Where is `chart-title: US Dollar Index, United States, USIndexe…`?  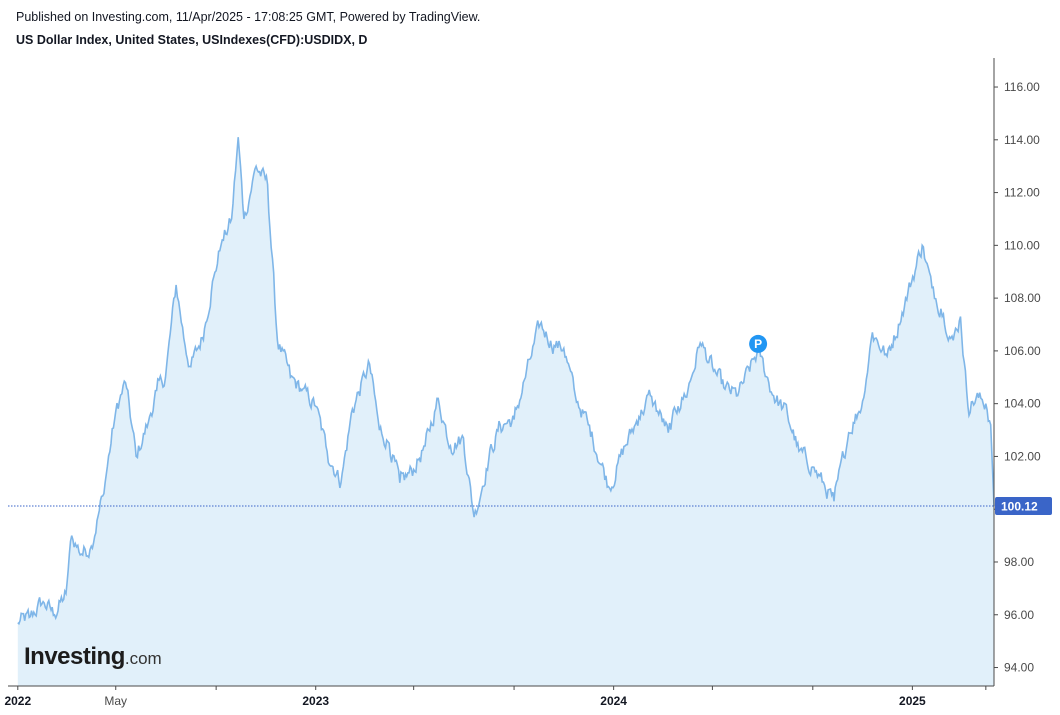
chart-title: US Dollar Index, United States, USIndexe… is located at coordinates (192, 40).